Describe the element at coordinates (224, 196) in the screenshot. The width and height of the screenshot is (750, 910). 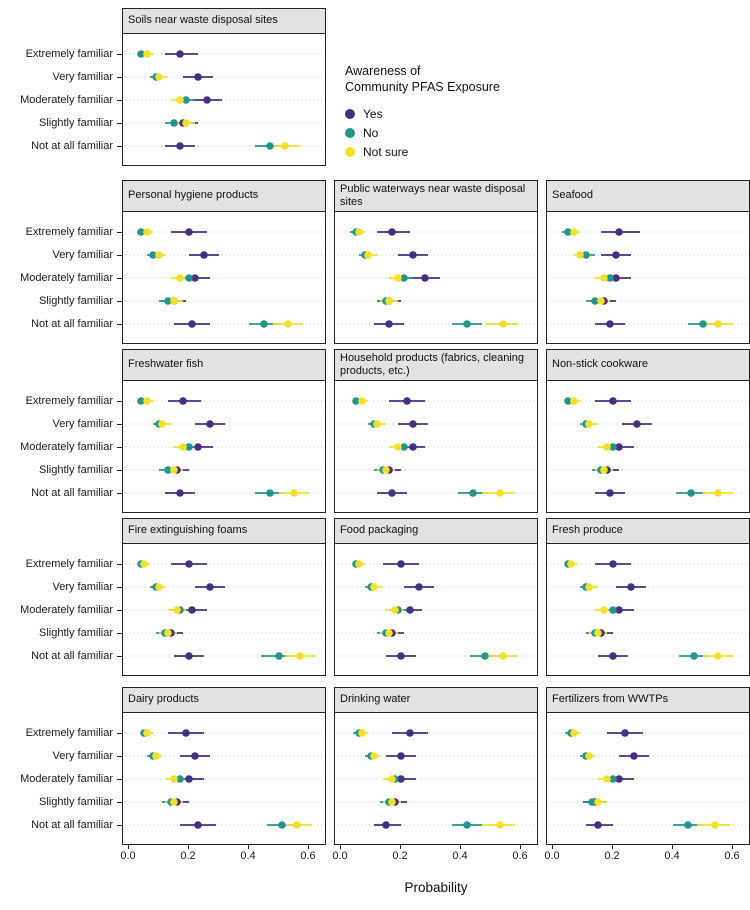
I see `facet-strip: Personal hygiene products` at that location.